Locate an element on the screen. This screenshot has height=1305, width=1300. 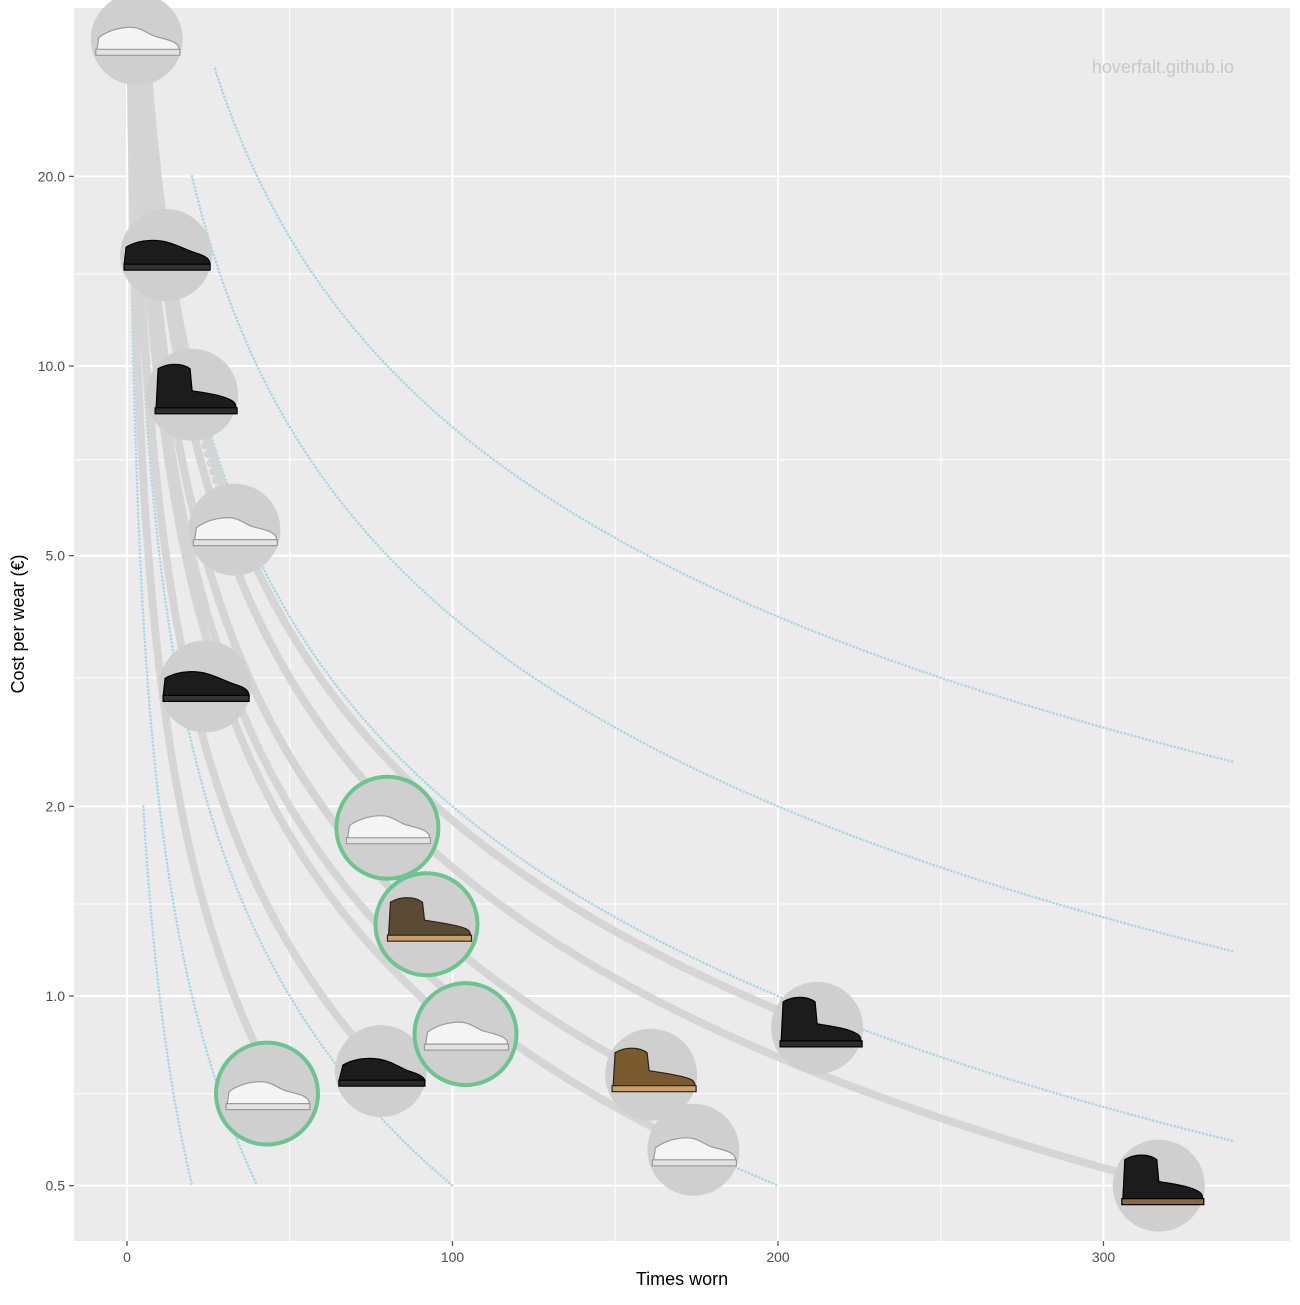
x-tick-label: 300 is located at coordinates (1104, 1257).